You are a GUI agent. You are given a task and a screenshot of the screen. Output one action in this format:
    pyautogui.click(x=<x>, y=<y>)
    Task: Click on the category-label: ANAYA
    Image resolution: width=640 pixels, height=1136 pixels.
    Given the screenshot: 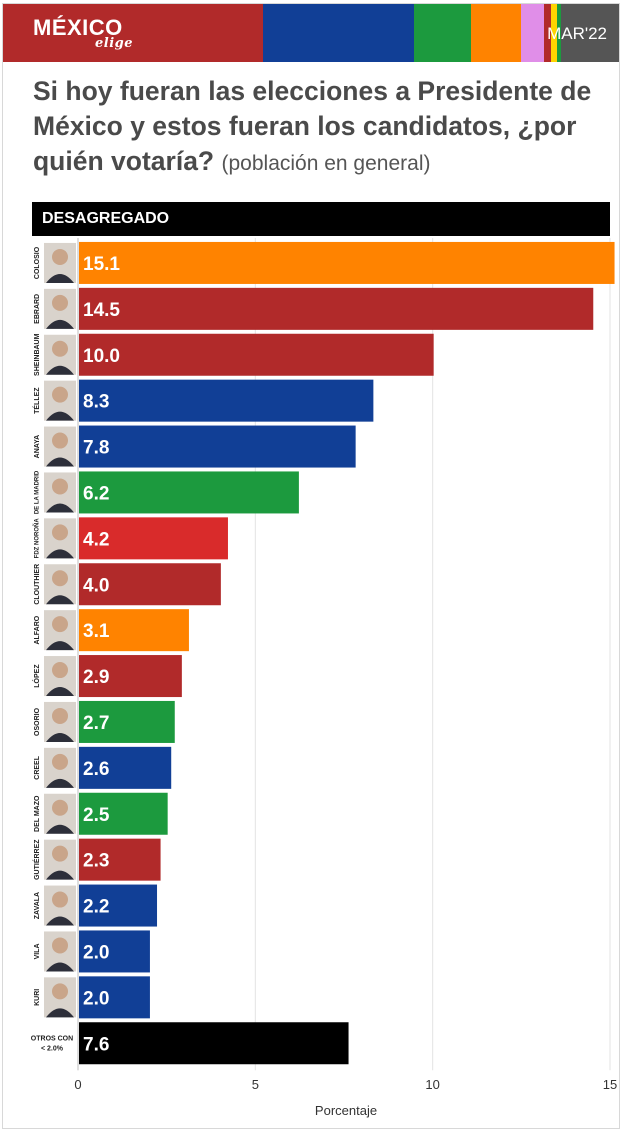 What is the action you would take?
    pyautogui.click(x=37, y=447)
    